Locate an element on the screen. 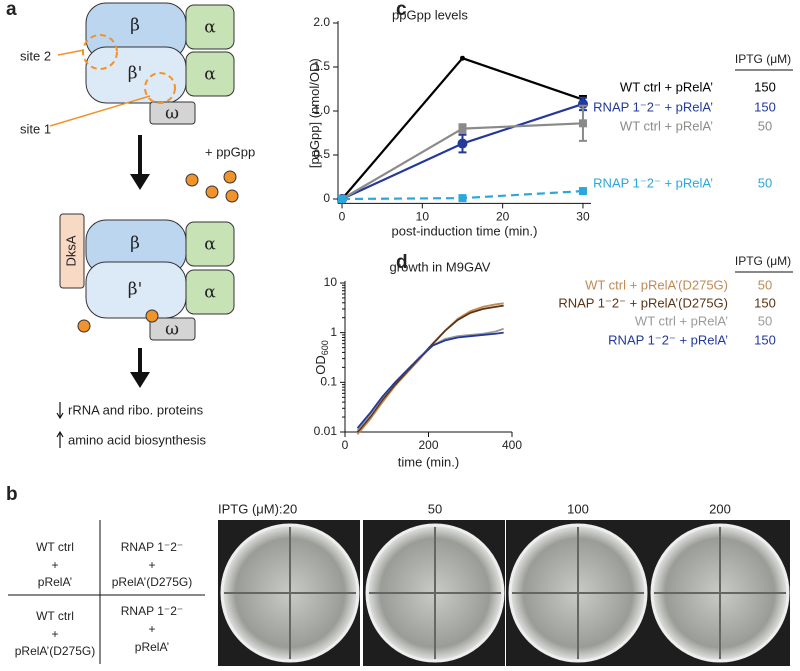  dksa-label: DksA is located at coordinates (70, 250).